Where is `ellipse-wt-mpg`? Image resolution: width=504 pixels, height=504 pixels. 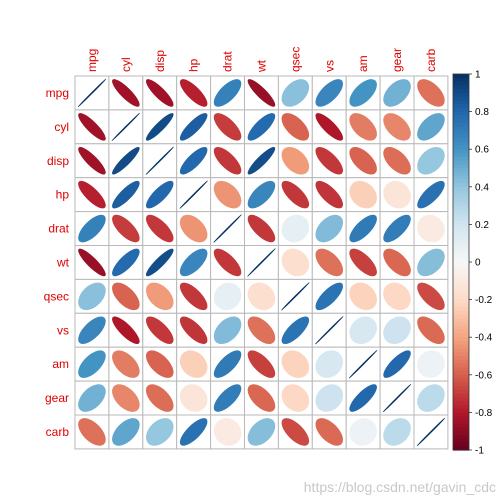
ellipse-wt-mpg is located at coordinates (92, 262).